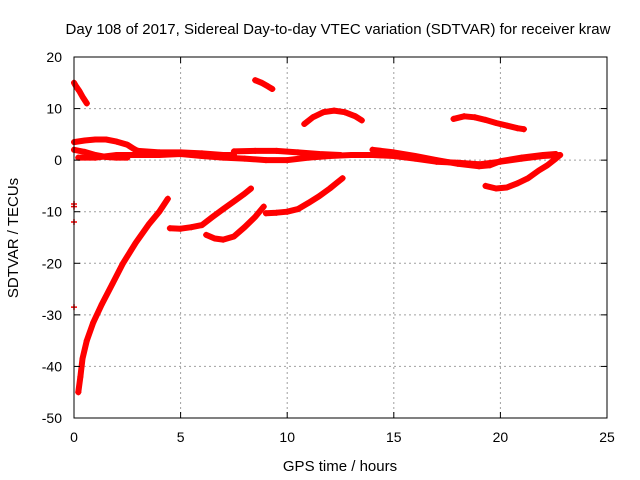 Image resolution: width=640 pixels, height=480 pixels. I want to click on y-tick-label: 20, so click(54, 57).